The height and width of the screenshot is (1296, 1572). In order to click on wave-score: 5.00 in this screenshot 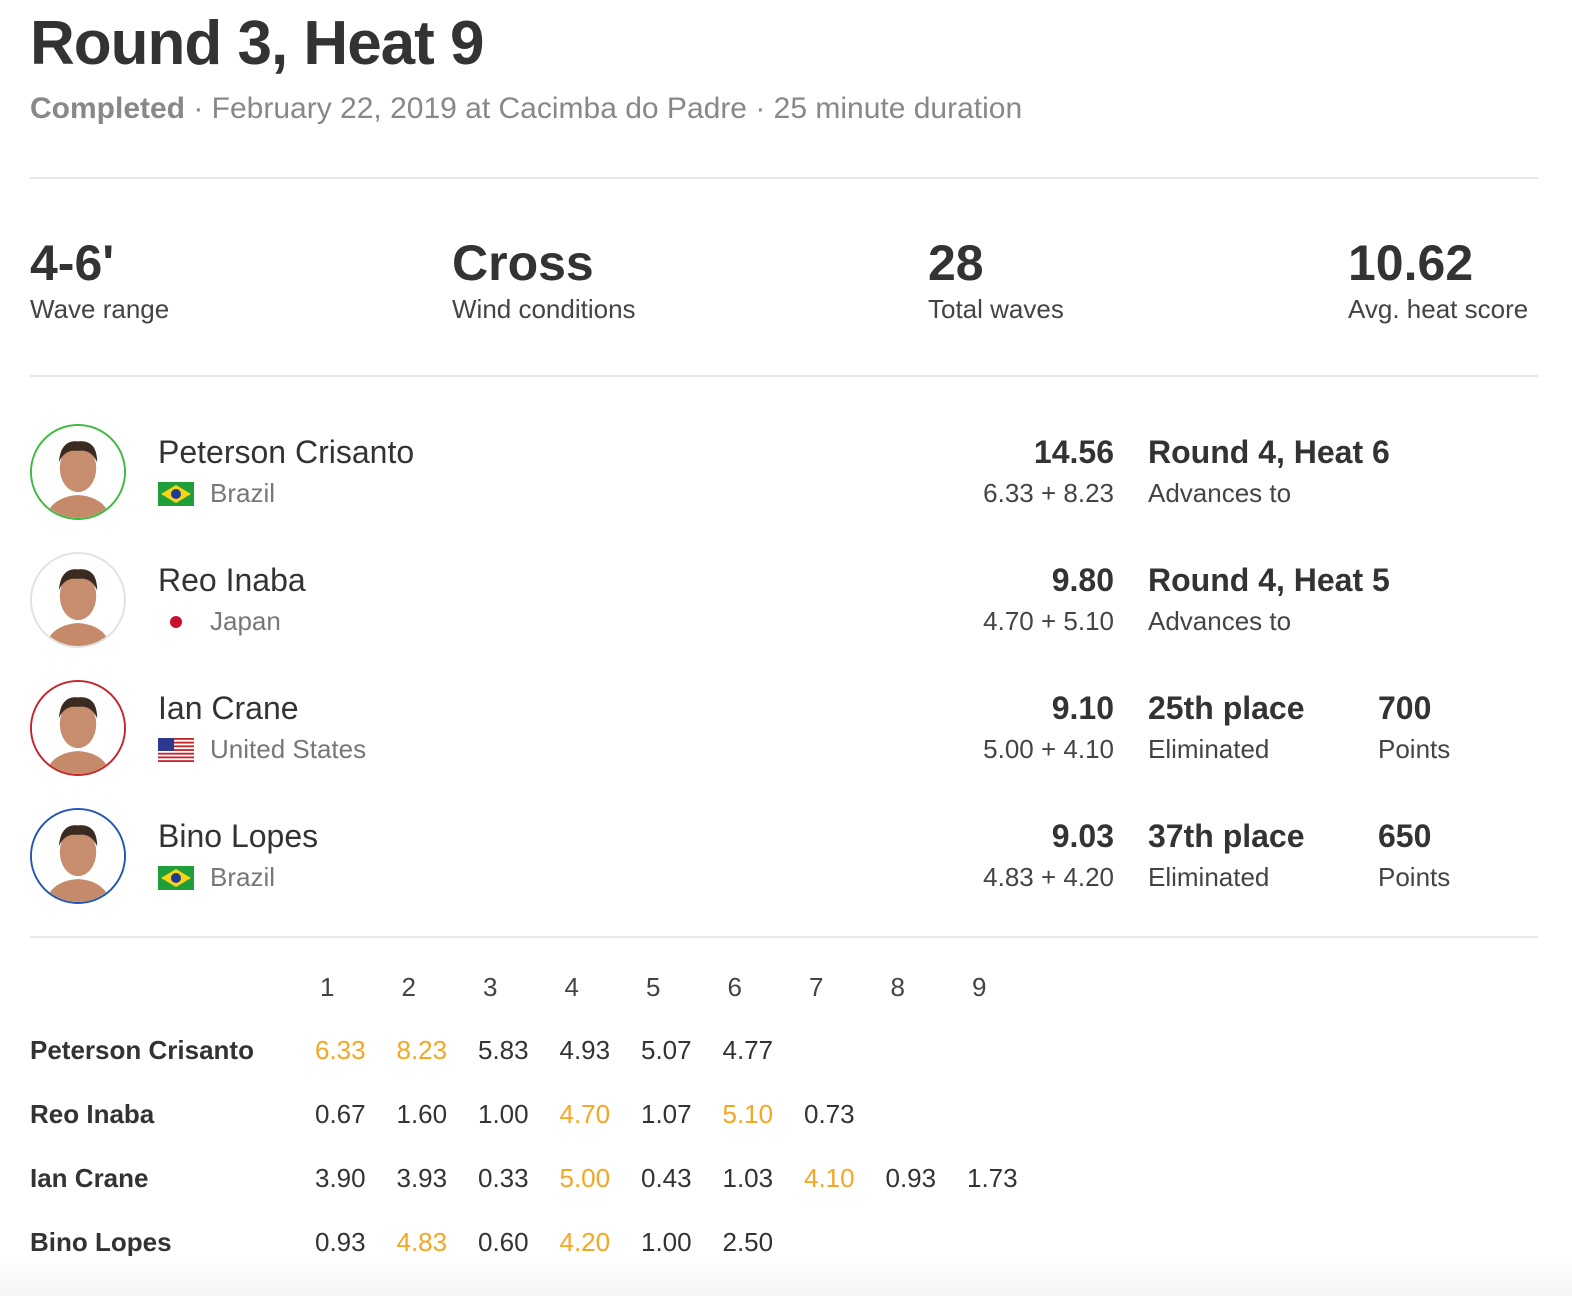, I will do `click(585, 1178)`.